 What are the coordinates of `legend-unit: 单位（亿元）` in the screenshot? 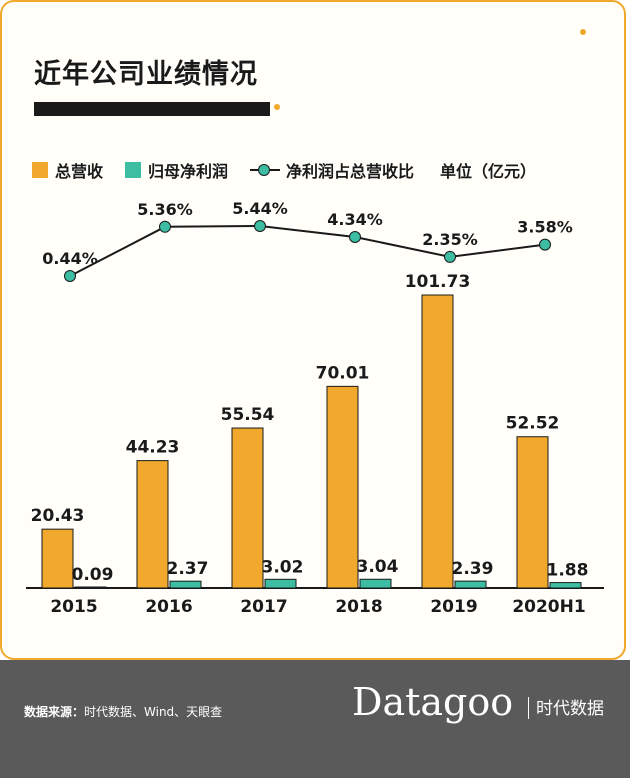 It's located at (488, 170).